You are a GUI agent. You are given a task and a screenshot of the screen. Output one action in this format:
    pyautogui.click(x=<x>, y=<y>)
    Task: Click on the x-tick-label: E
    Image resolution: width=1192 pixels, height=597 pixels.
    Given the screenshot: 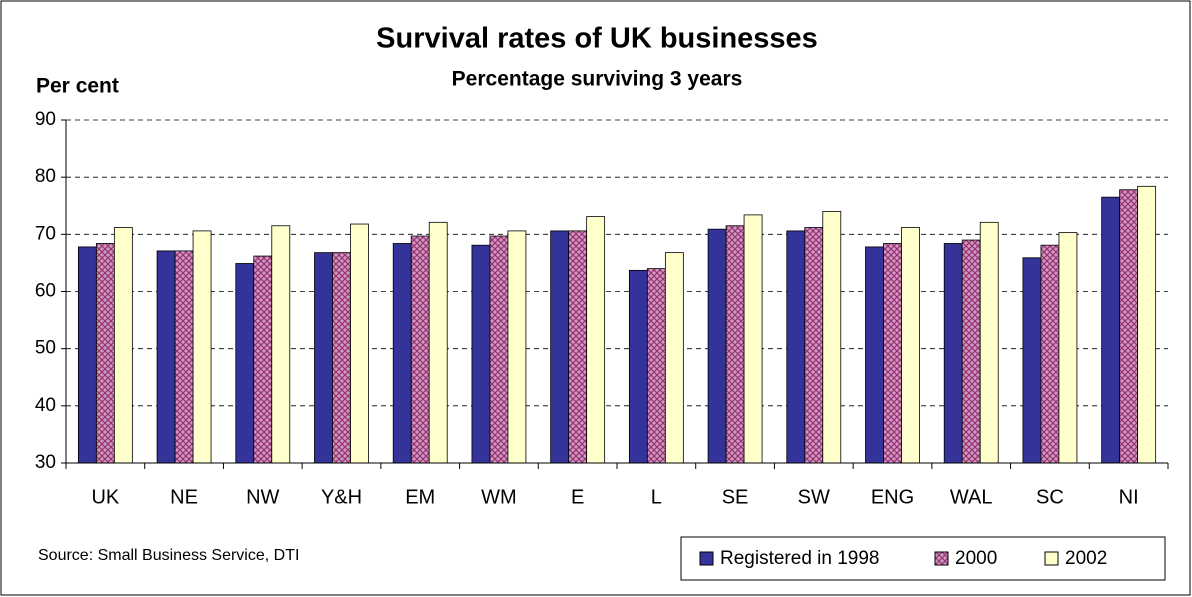 What is the action you would take?
    pyautogui.click(x=577, y=497)
    